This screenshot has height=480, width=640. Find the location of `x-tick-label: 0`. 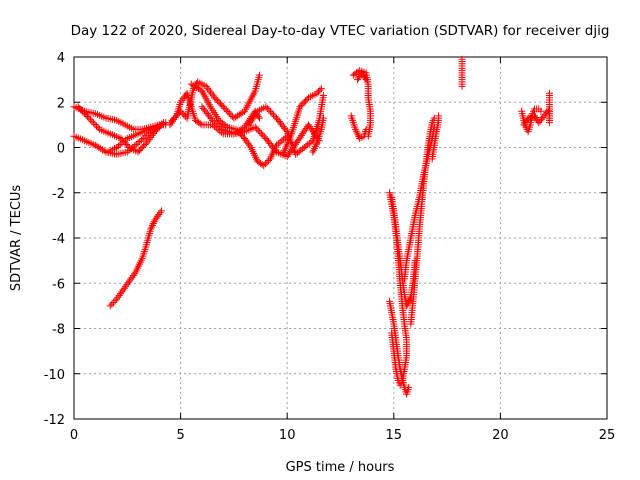

x-tick-label: 0 is located at coordinates (74, 435).